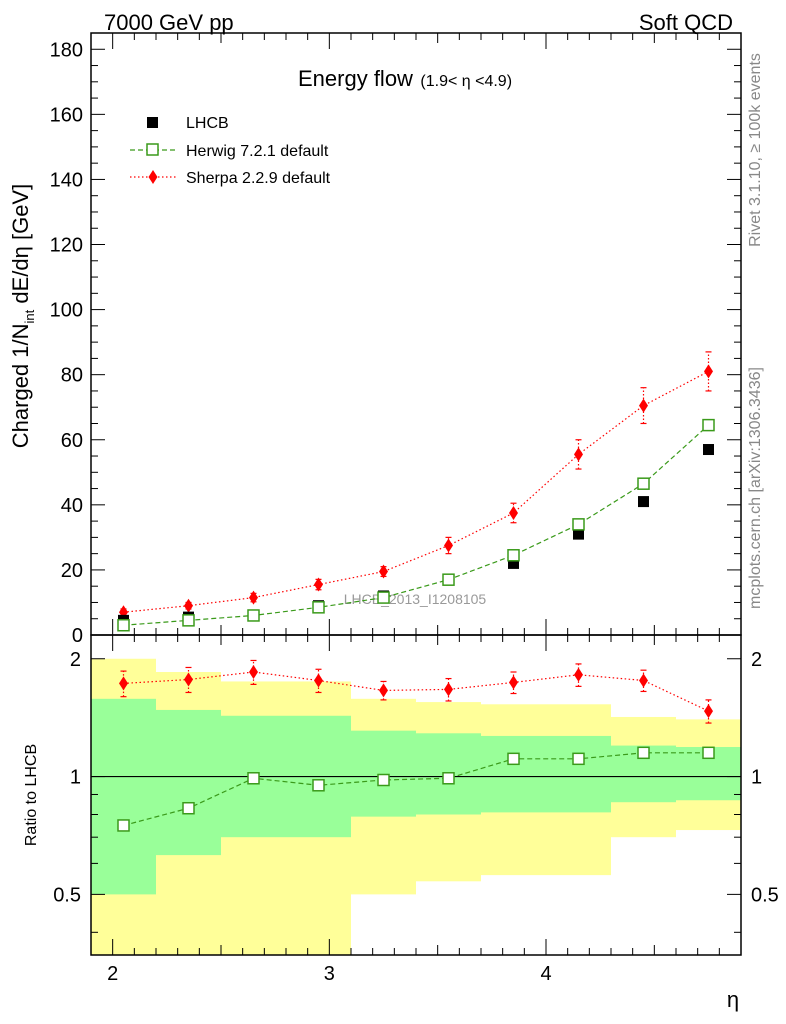 This screenshot has width=786, height=1024. I want to click on legend-marker-herwig, so click(152, 149).